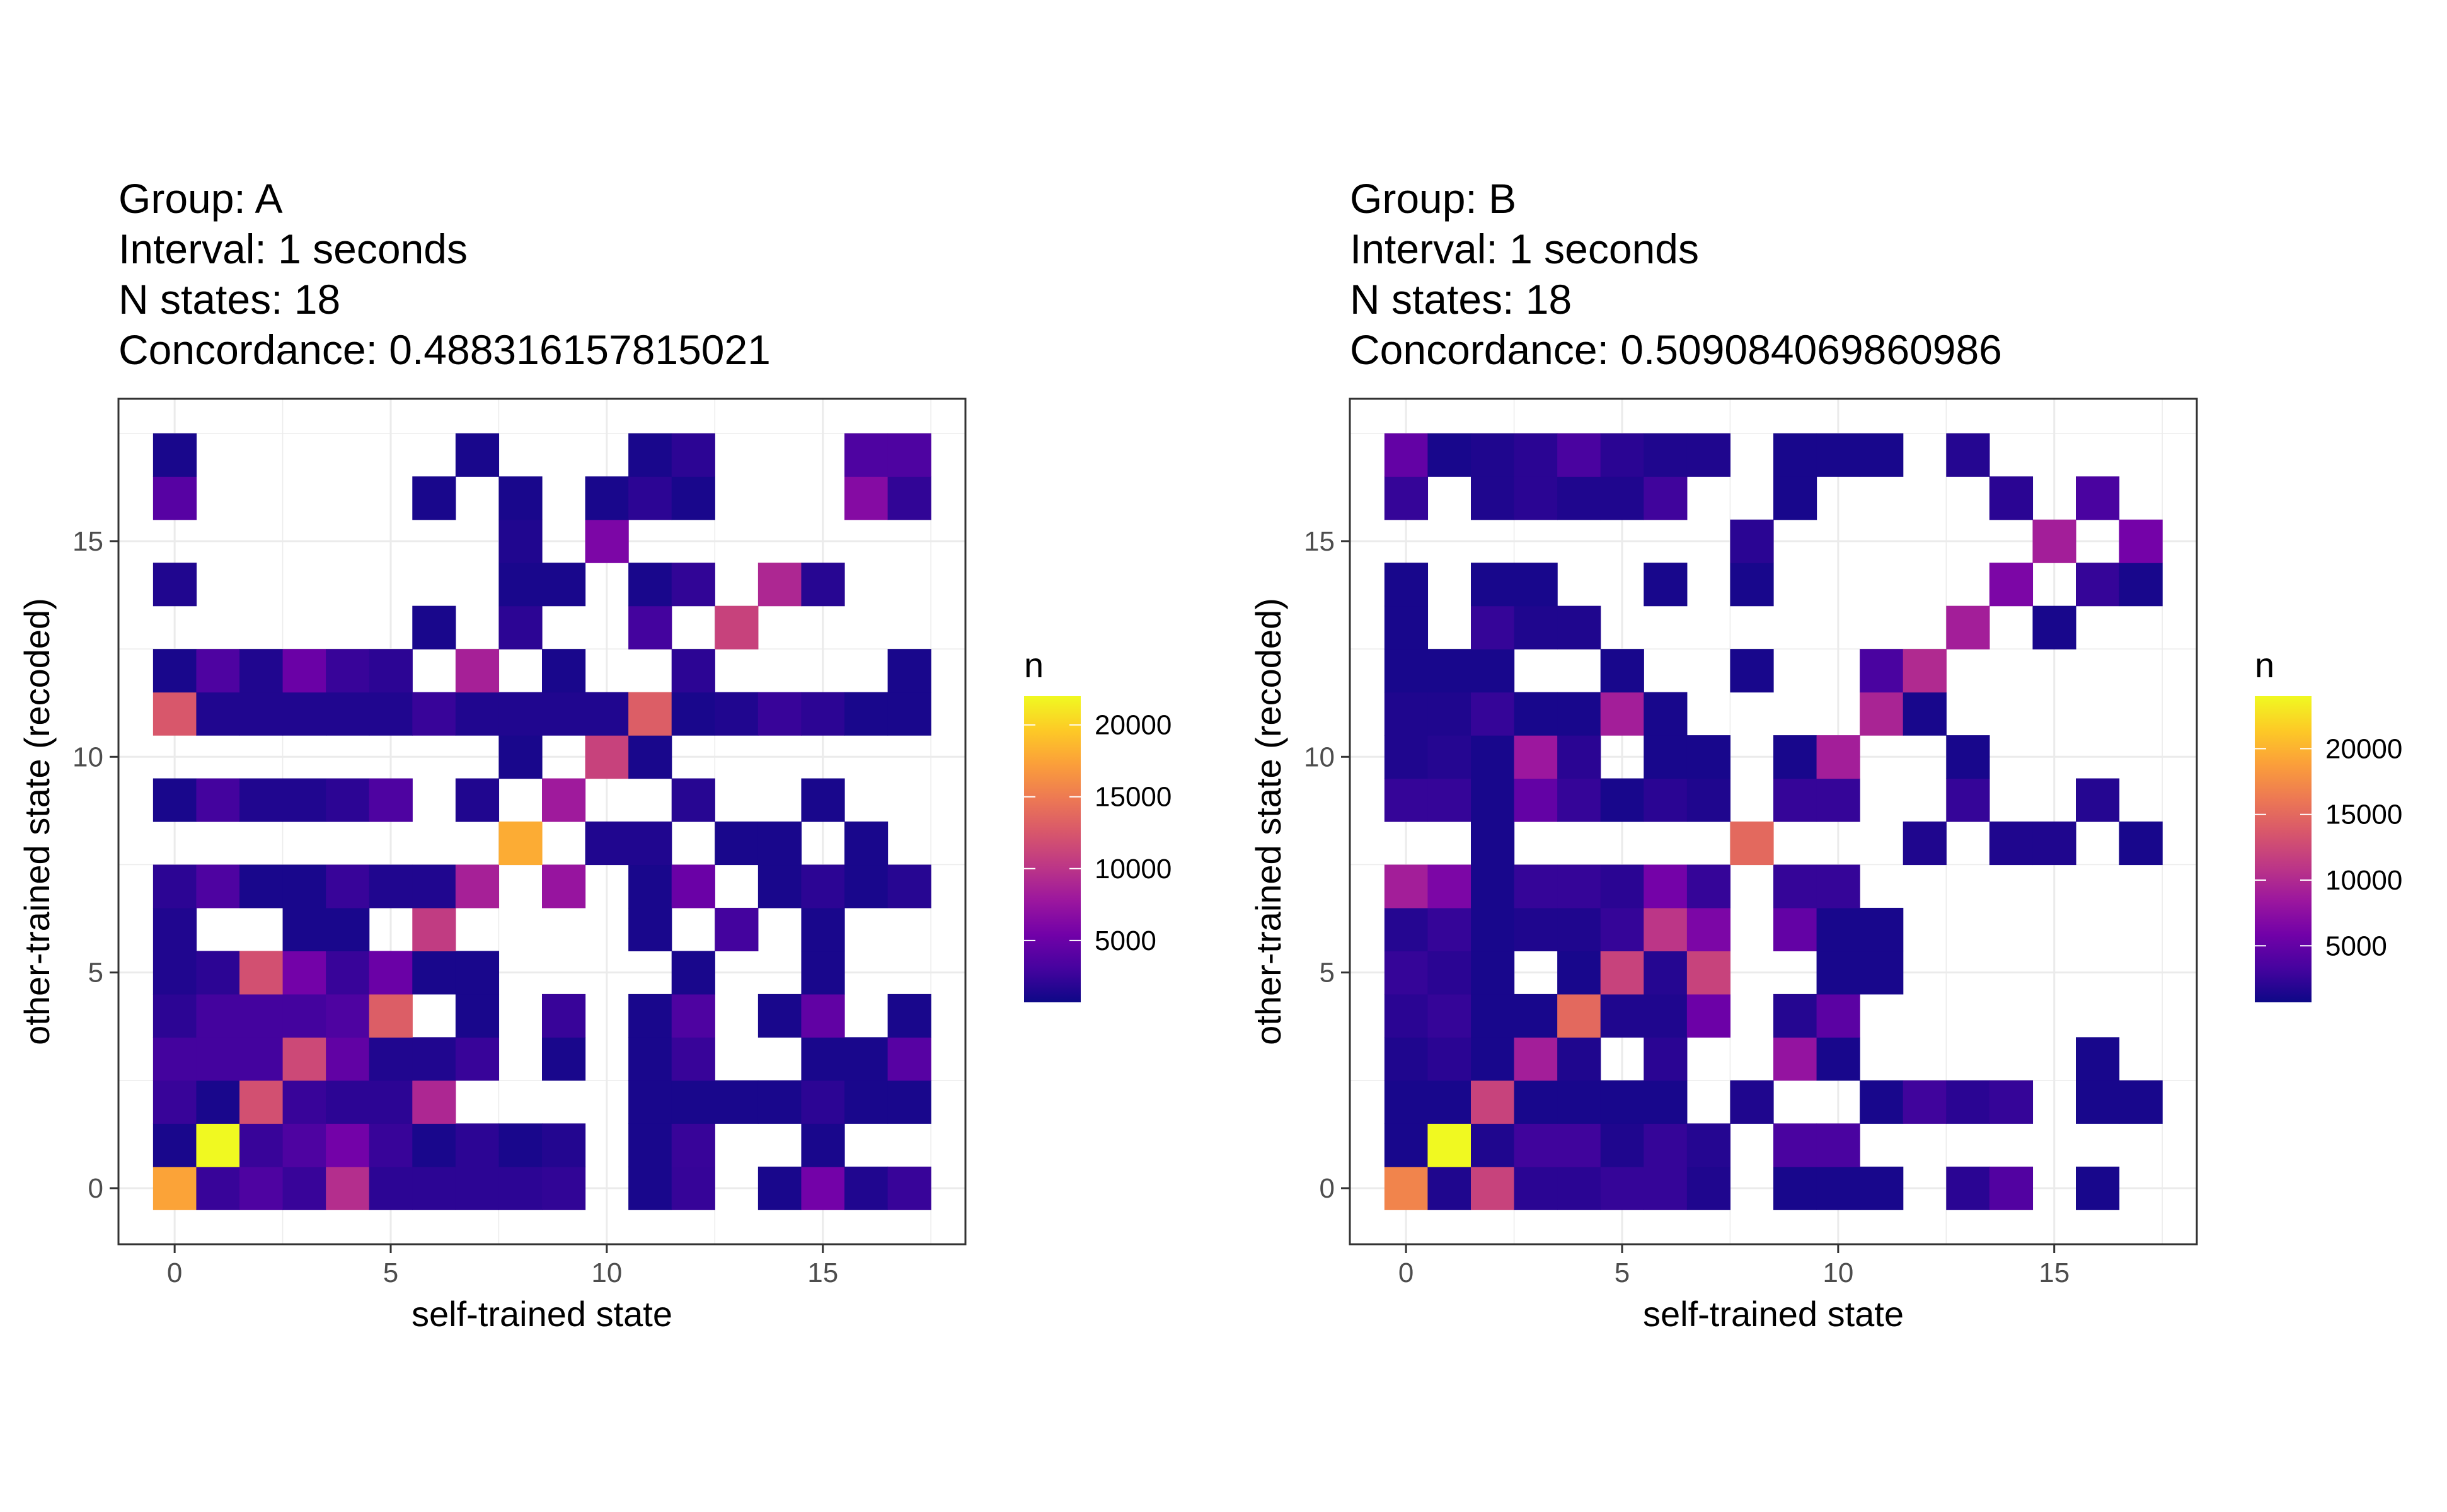 Image resolution: width=2447 pixels, height=1512 pixels. Describe the element at coordinates (1524, 249) in the screenshot. I see `title-line-interval: Interval: 1 seconds` at that location.